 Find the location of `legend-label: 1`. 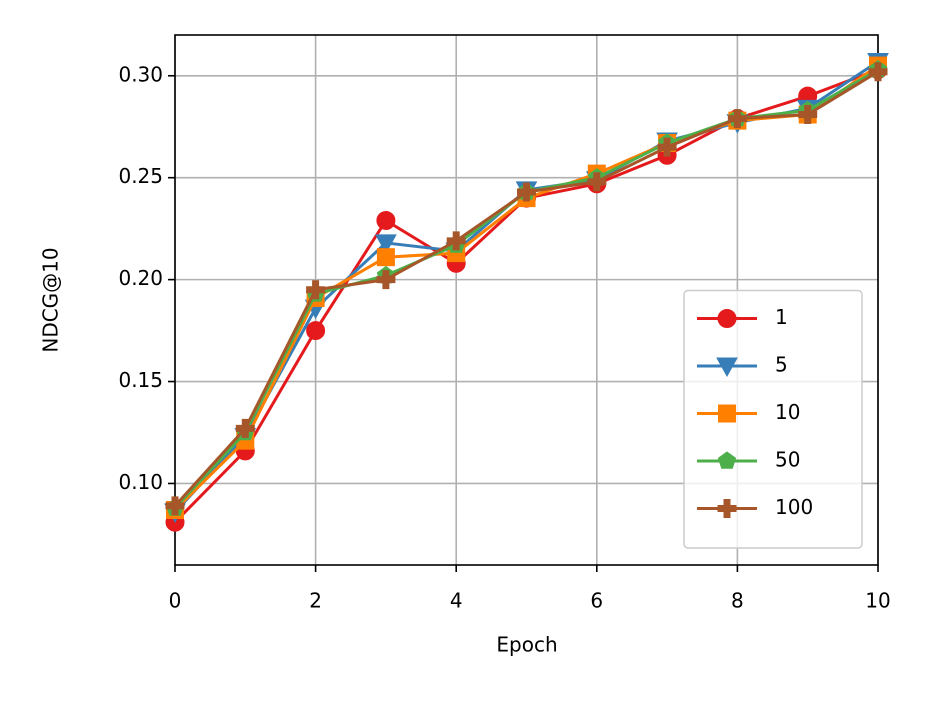

legend-label: 1 is located at coordinates (781, 317).